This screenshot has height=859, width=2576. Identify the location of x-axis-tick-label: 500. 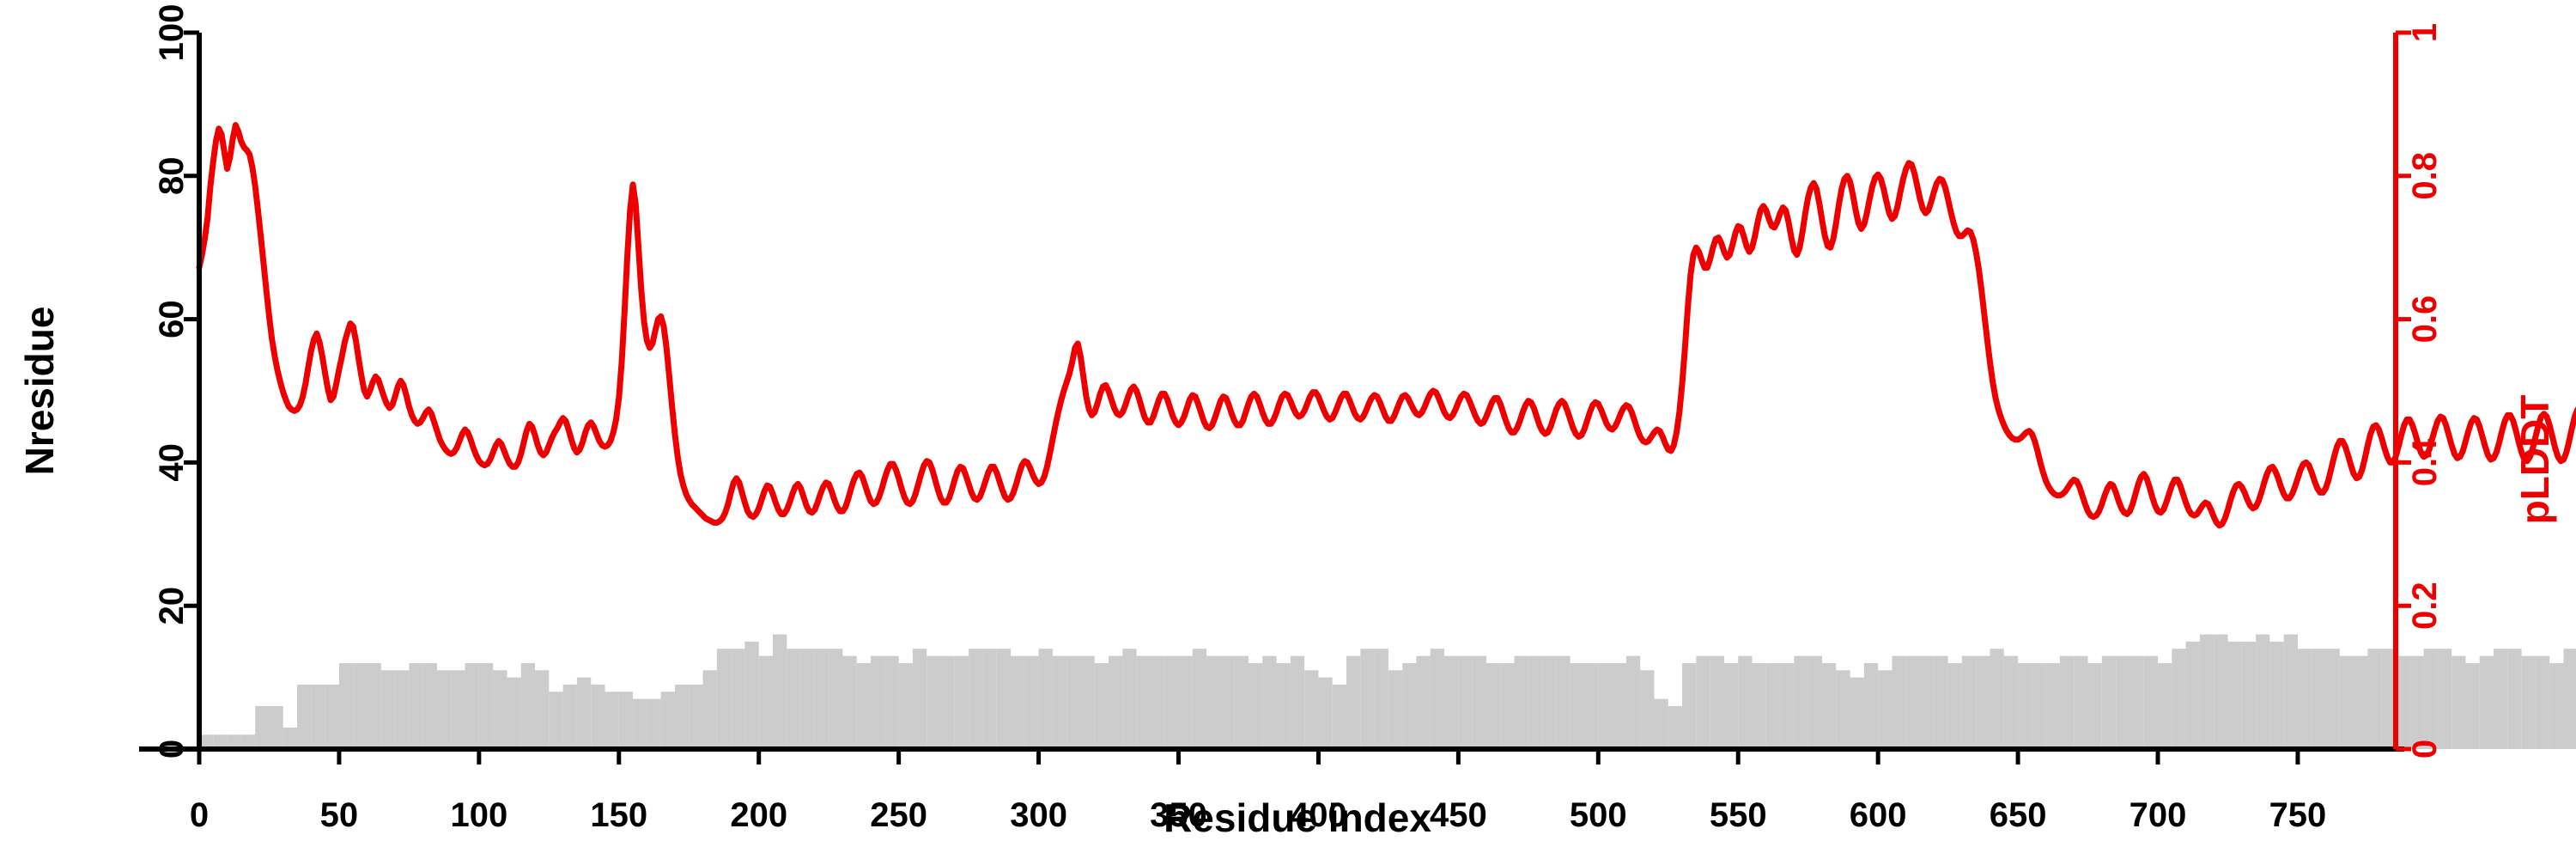
(1598, 815).